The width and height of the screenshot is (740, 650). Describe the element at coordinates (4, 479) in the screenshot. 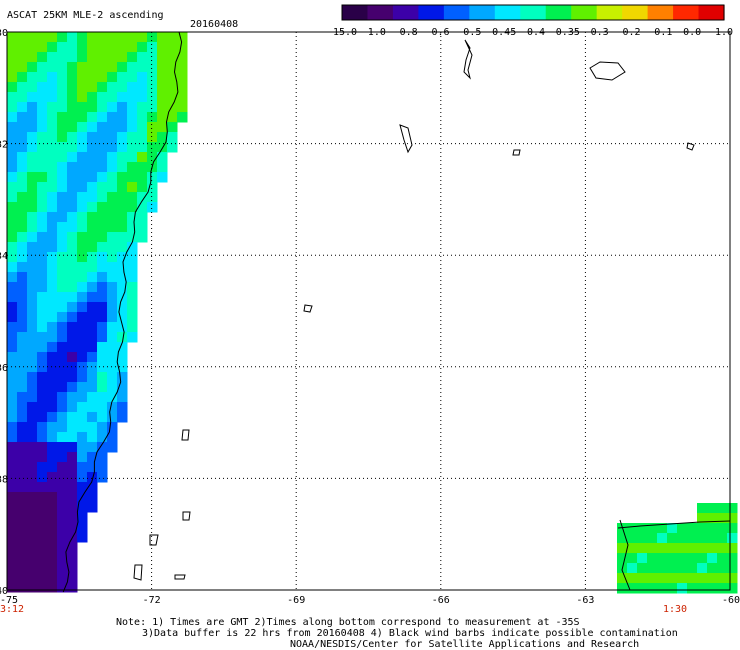

I see `latitude-label: -38` at that location.